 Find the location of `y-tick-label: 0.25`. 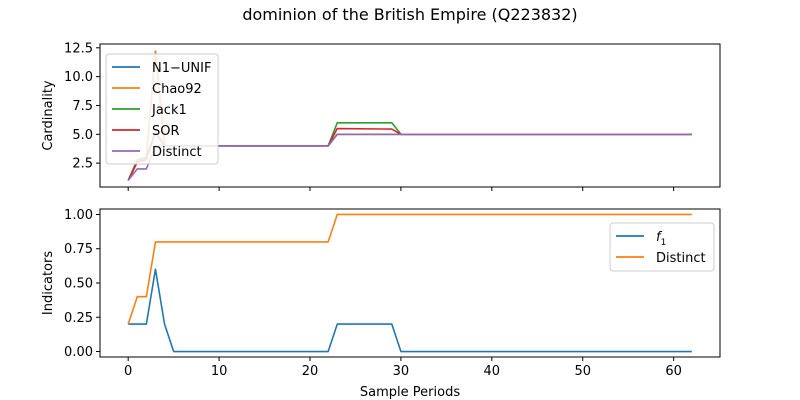

y-tick-label: 0.25 is located at coordinates (78, 318).